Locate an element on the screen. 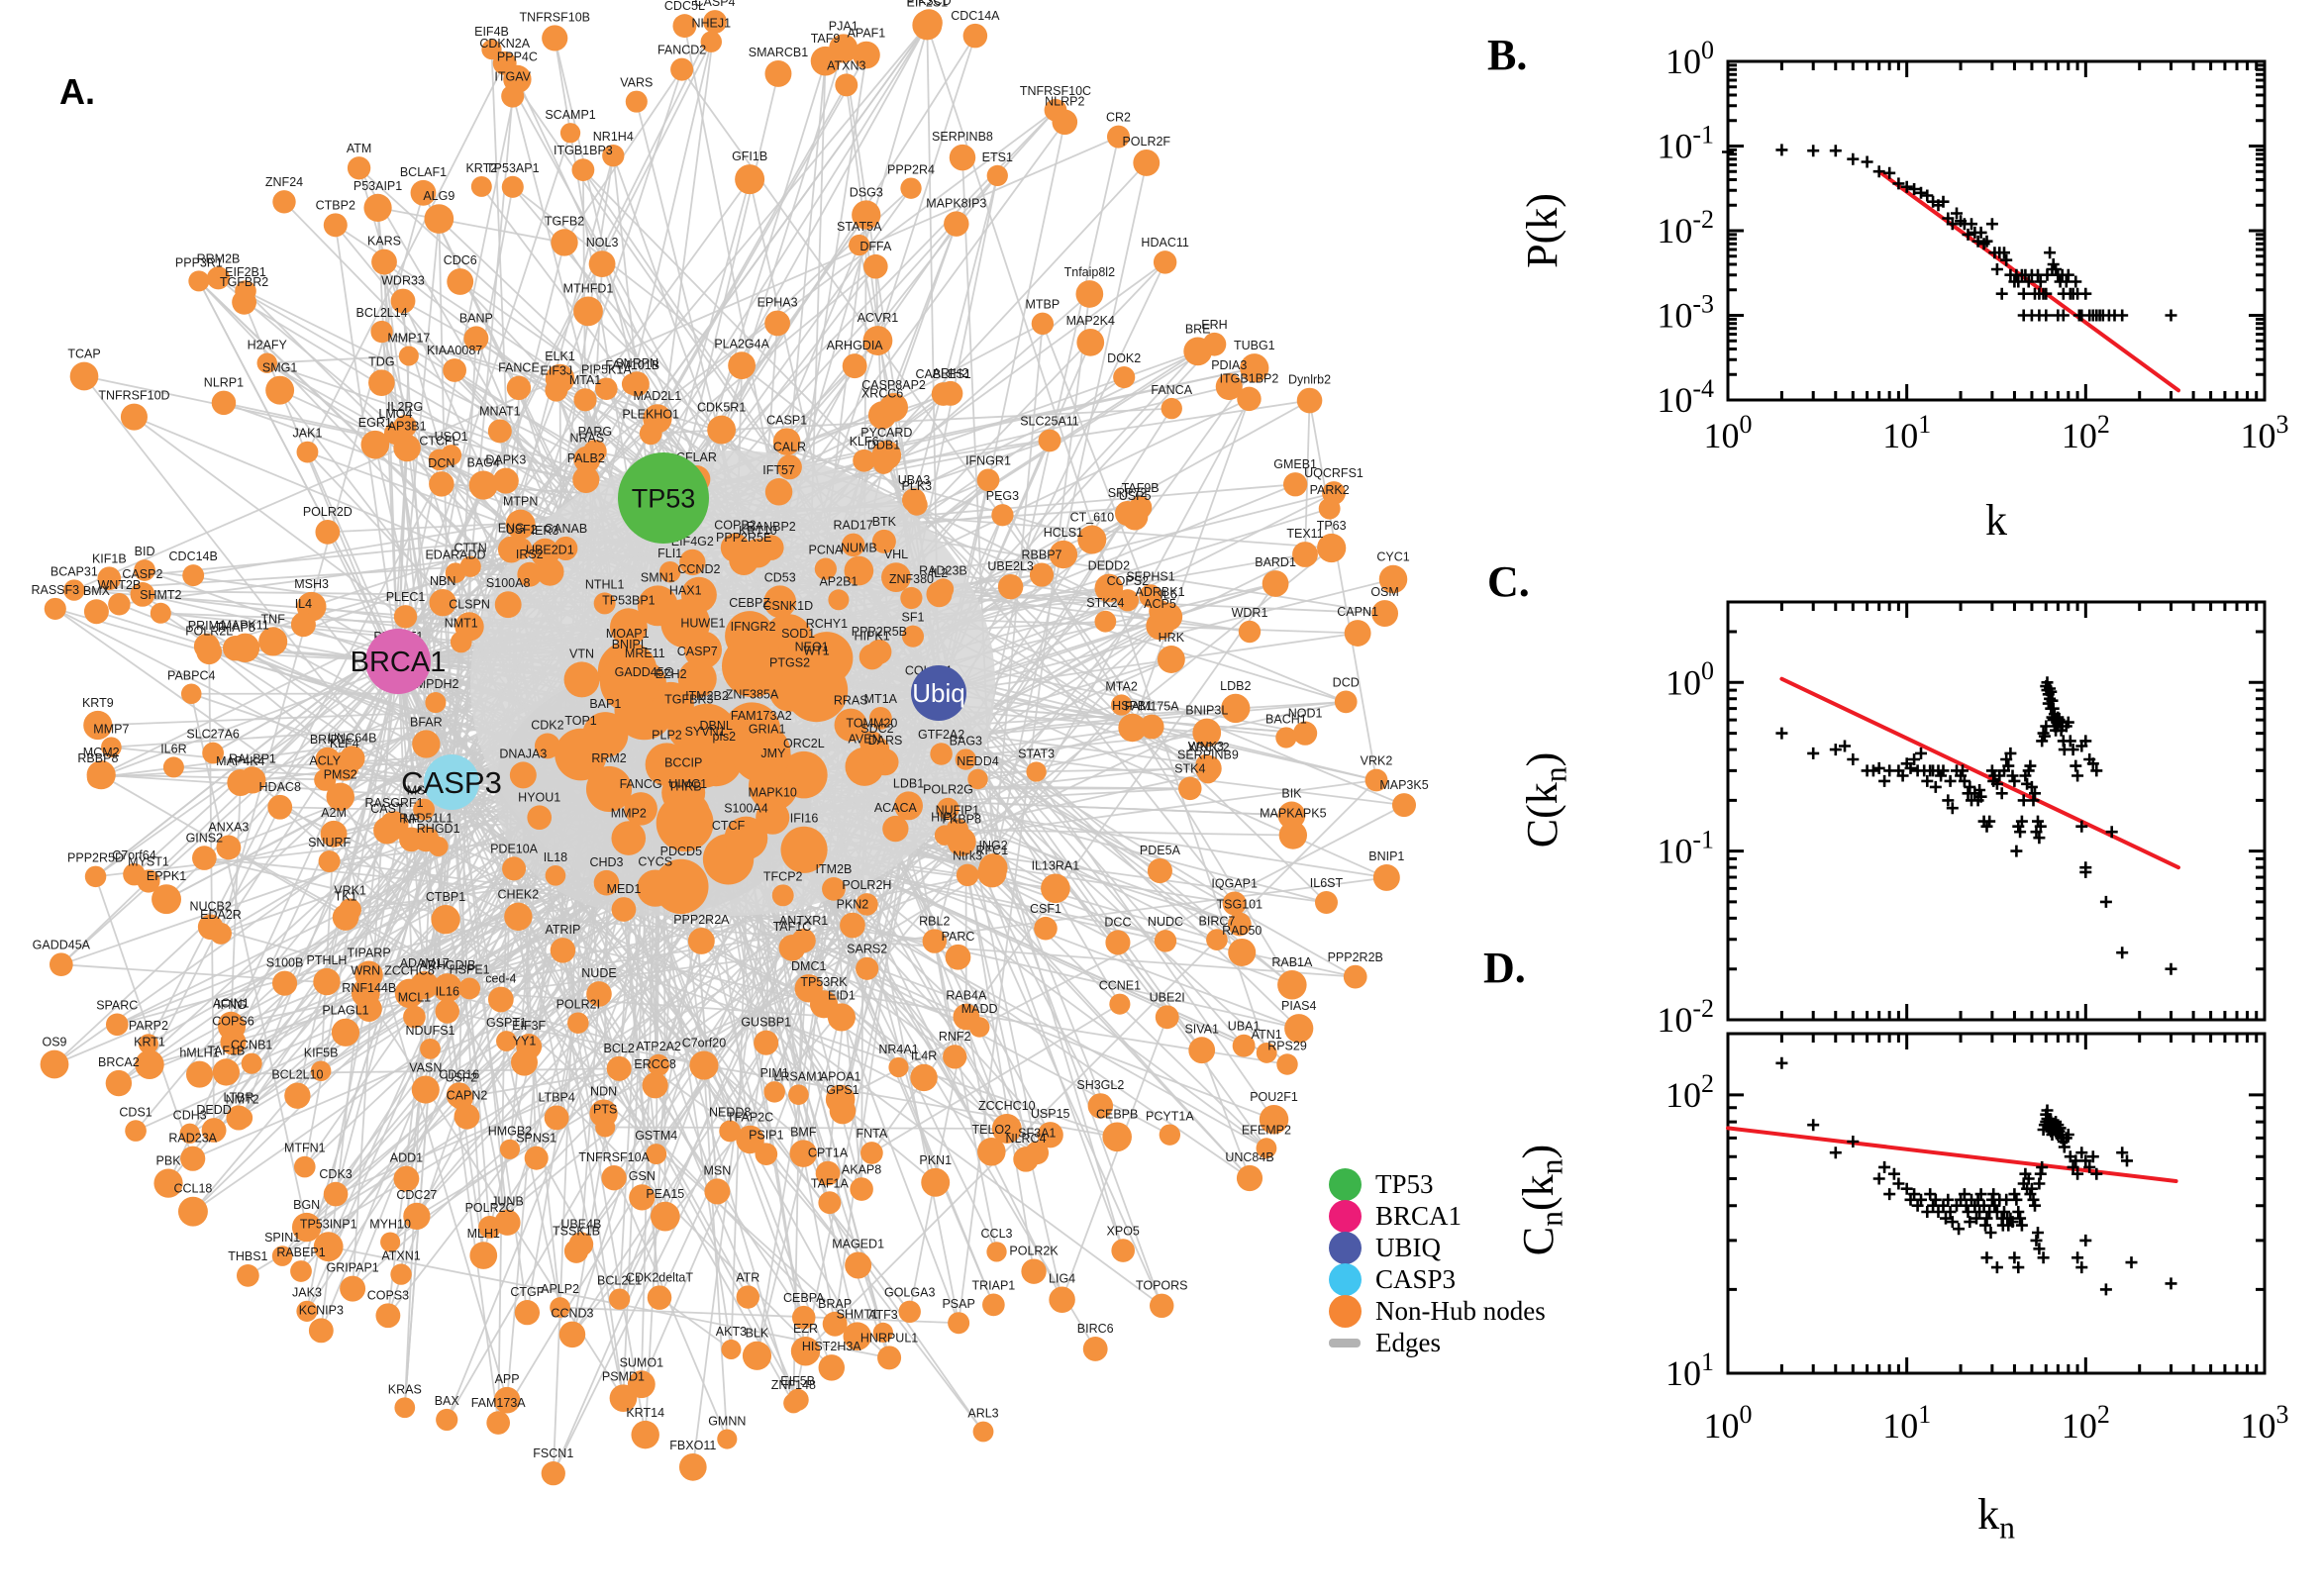 The height and width of the screenshot is (1596, 2323). network-node-label: PPP2R2B is located at coordinates (1356, 957).